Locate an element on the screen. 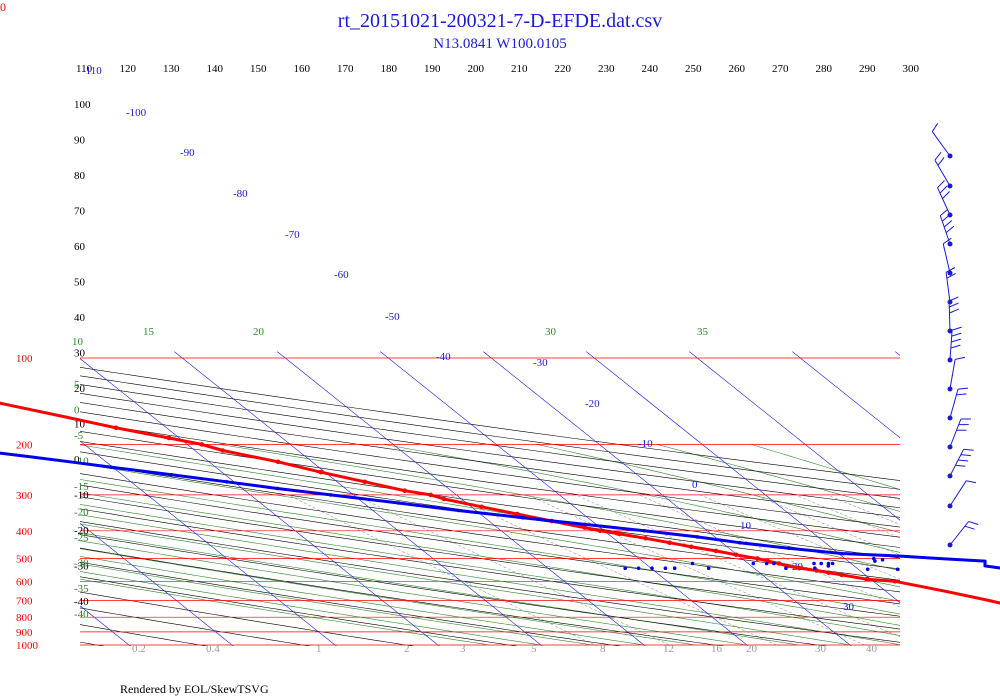 The image size is (1000, 700). moist-left-label: -20 is located at coordinates (81, 513).